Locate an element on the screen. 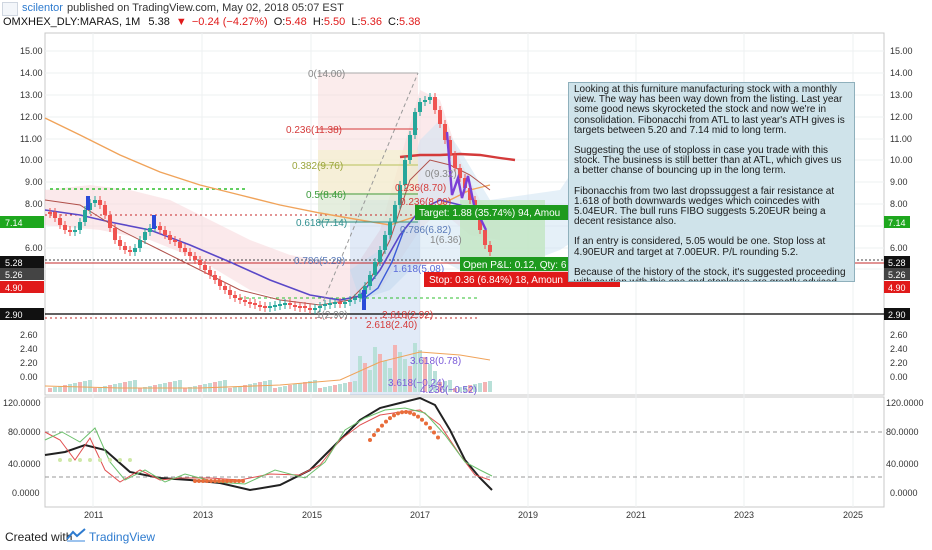 This screenshot has width=932, height=550. fib-label-0-618: 0.618(7.14) is located at coordinates (321, 223).